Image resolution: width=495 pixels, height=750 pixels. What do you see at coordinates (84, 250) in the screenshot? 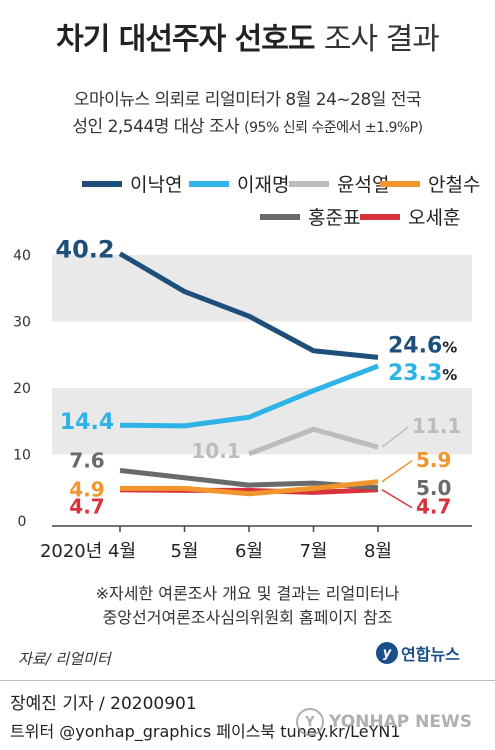
I see `data-label: 40.2` at bounding box center [84, 250].